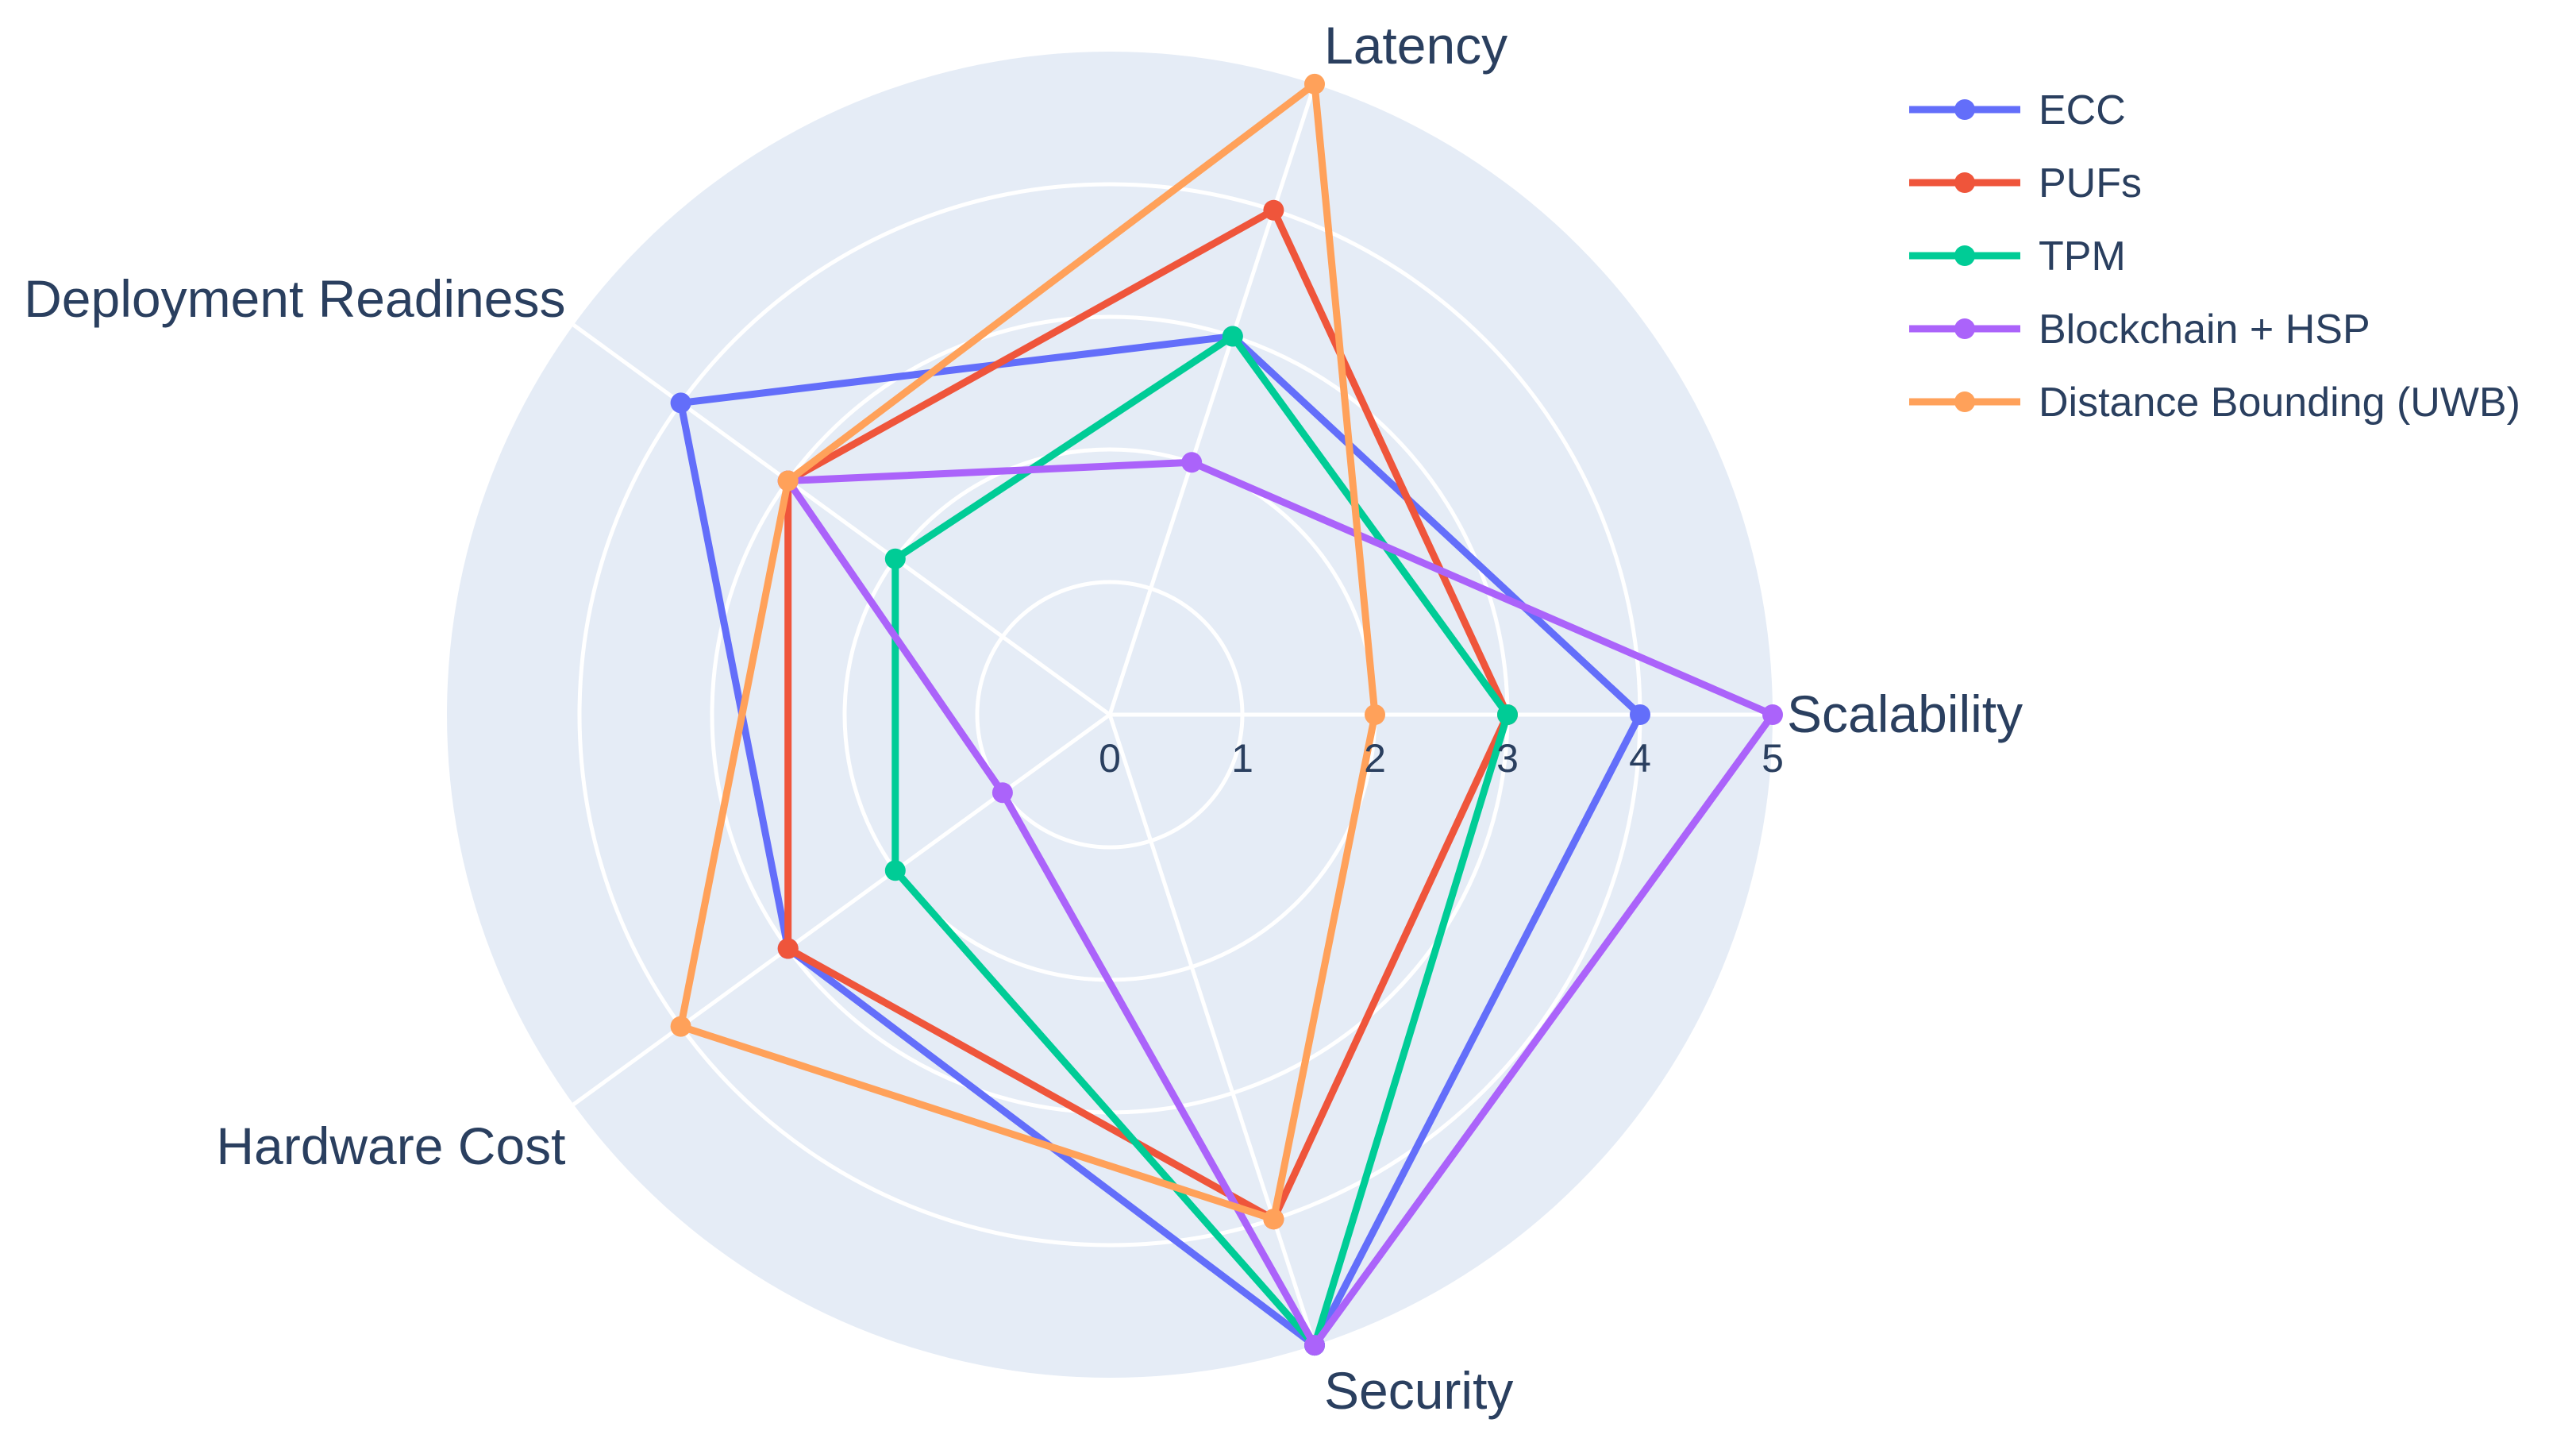 The image size is (2576, 1450). Describe the element at coordinates (2025, 183) in the screenshot. I see `legend-item-pufs: PUFs` at that location.